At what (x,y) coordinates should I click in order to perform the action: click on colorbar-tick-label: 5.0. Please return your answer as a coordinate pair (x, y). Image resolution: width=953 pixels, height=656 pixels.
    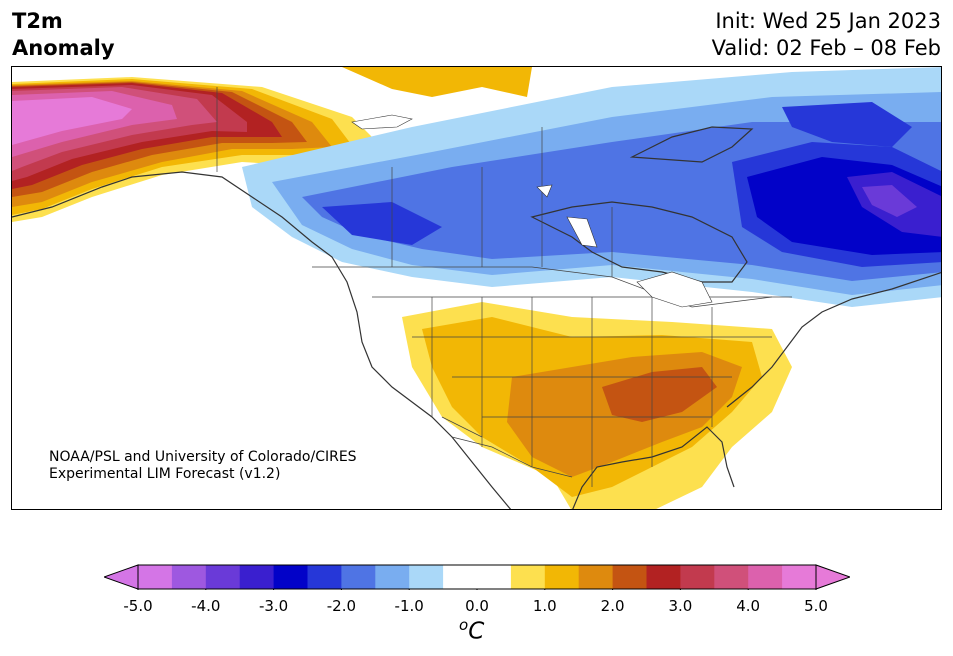
    Looking at the image, I should click on (816, 606).